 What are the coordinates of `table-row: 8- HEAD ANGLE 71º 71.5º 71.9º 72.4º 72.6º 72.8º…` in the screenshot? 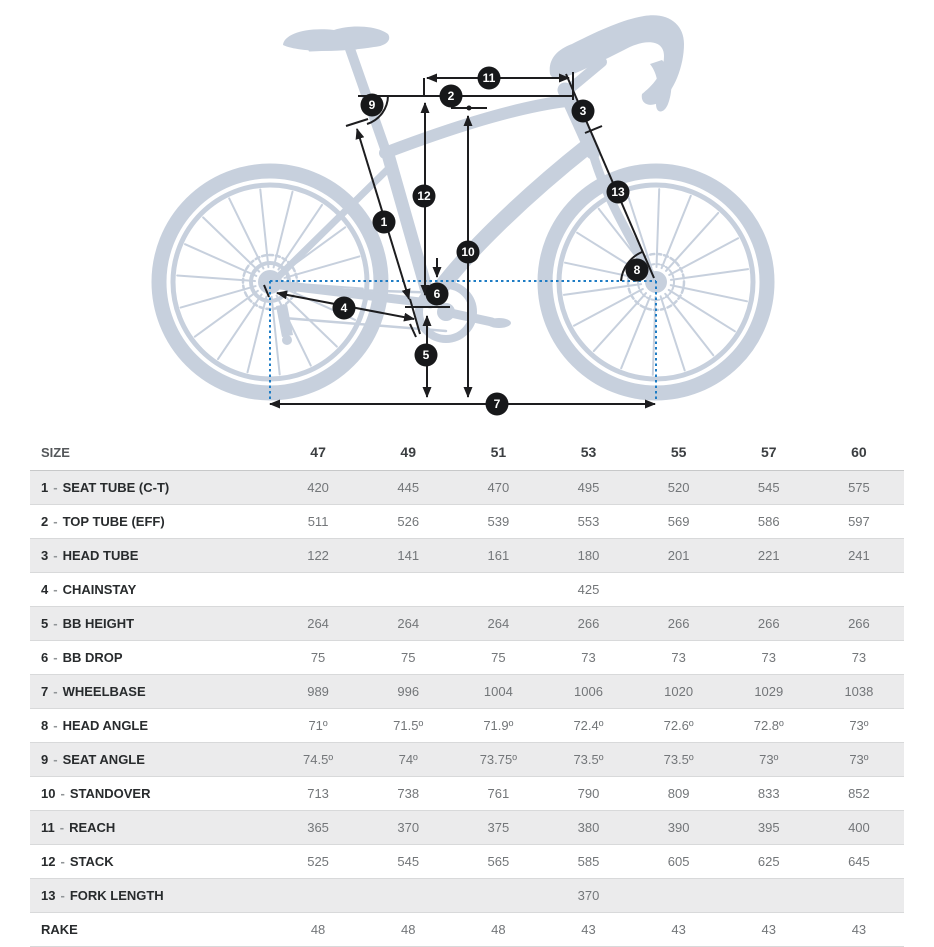 It's located at (467, 725).